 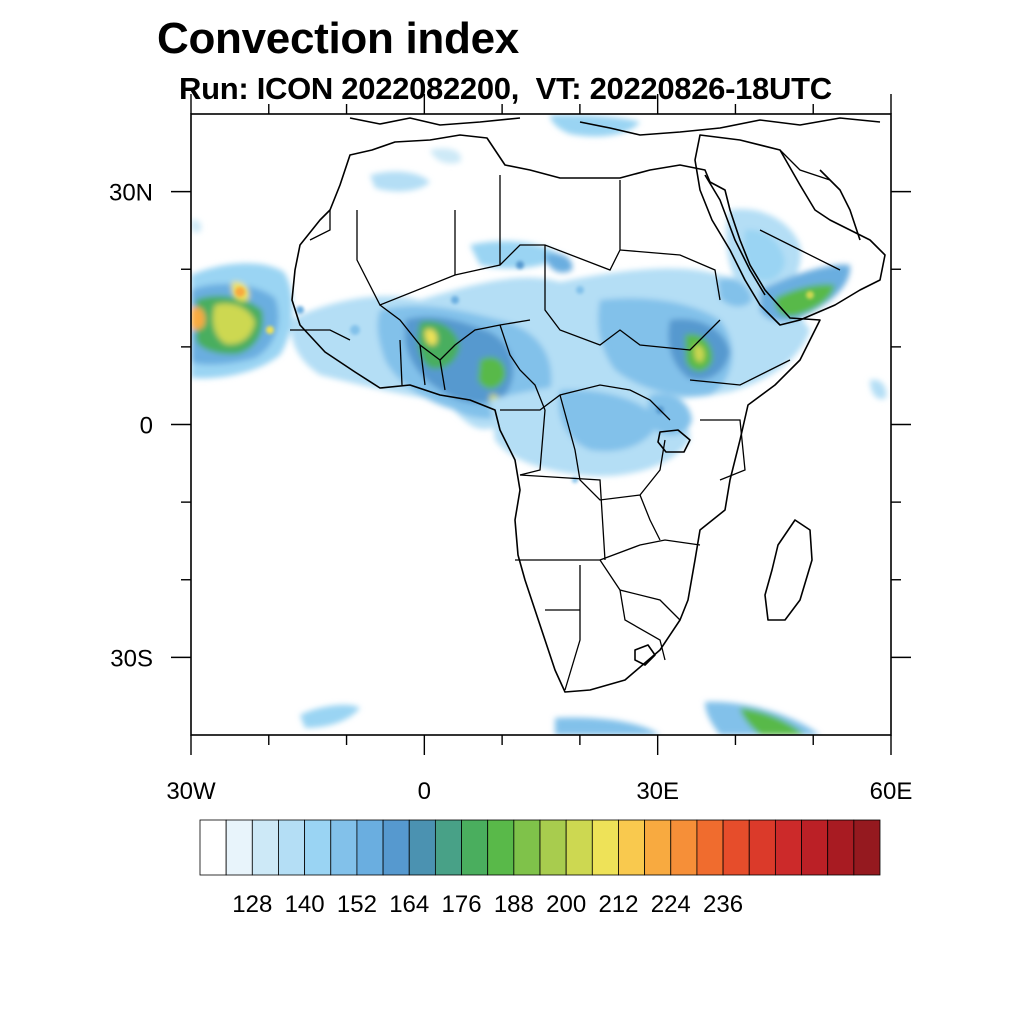 I want to click on colorbar, so click(x=540, y=847).